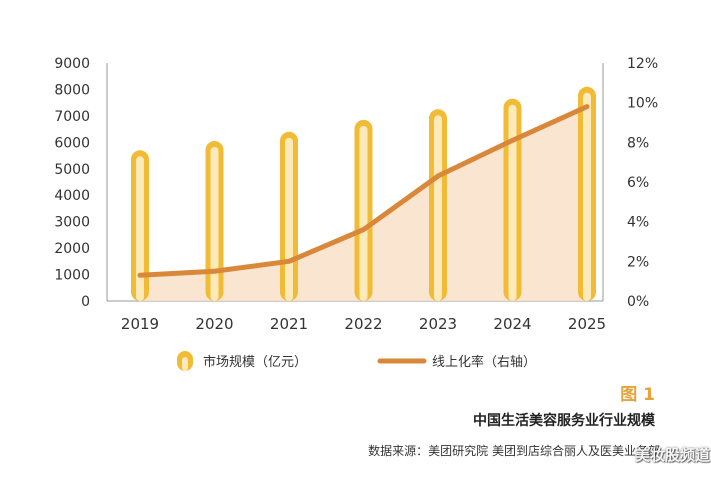 Image resolution: width=711 pixels, height=483 pixels. I want to click on legend-label-bars: 市场规模（亿元）, so click(255, 362).